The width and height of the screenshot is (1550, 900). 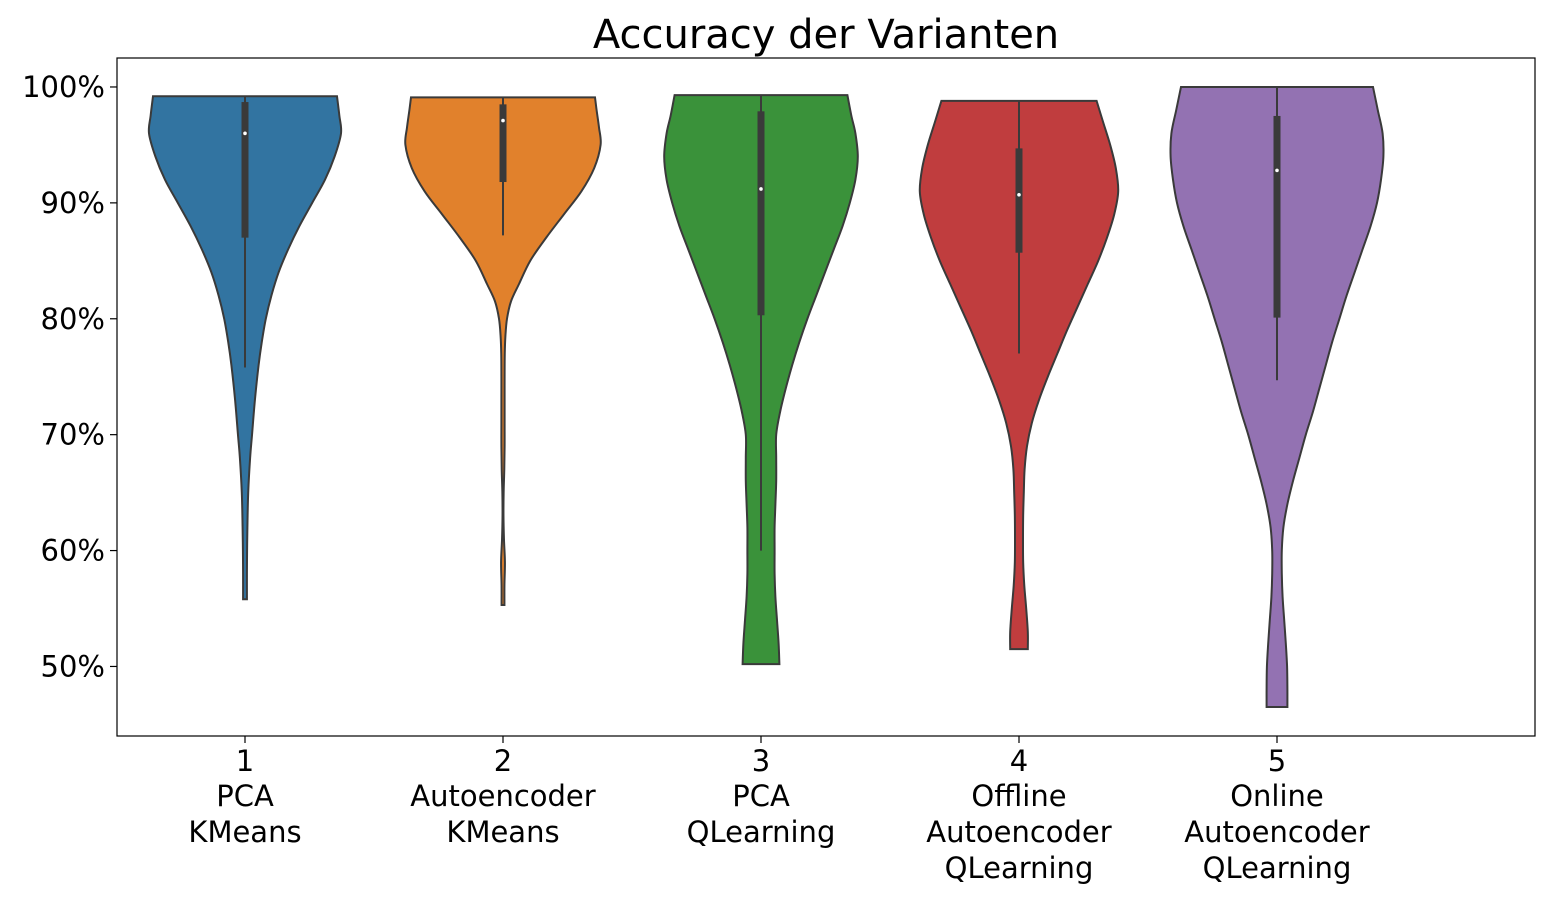 I want to click on x-tick-index: 2, so click(x=503, y=761).